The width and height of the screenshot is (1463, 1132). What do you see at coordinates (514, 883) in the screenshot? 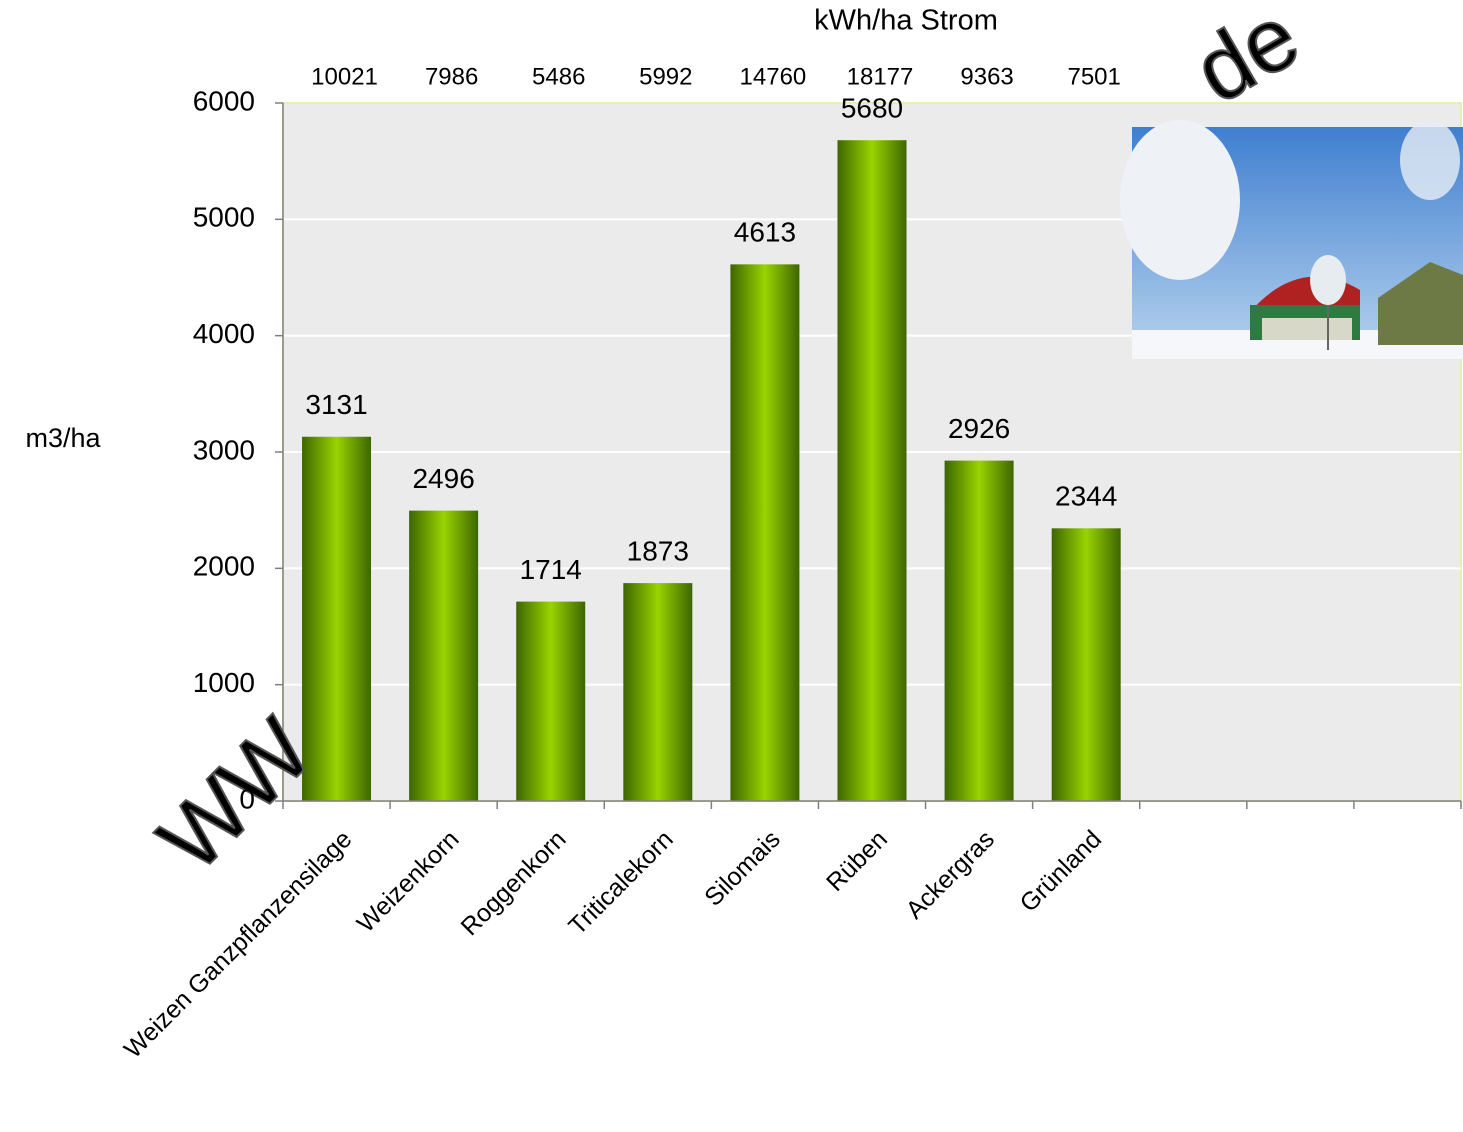
I see `x-tick-label: Roggenkorn` at bounding box center [514, 883].